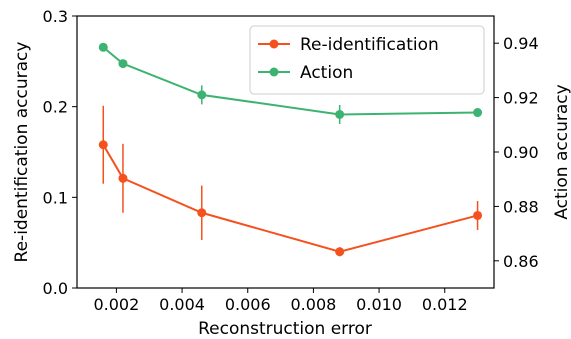 The height and width of the screenshot is (339, 571). I want to click on y-left-tick-label: 0.1, so click(55, 197).